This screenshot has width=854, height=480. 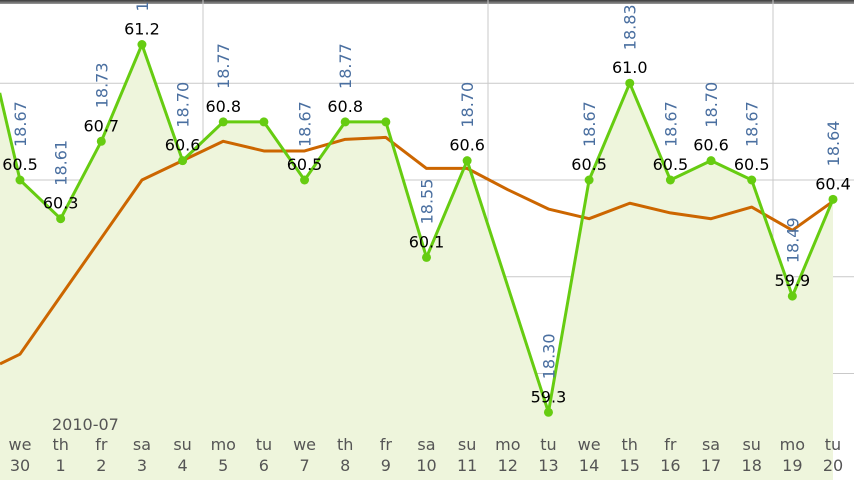 I want to click on x-tick-day: 10, so click(x=426, y=465).